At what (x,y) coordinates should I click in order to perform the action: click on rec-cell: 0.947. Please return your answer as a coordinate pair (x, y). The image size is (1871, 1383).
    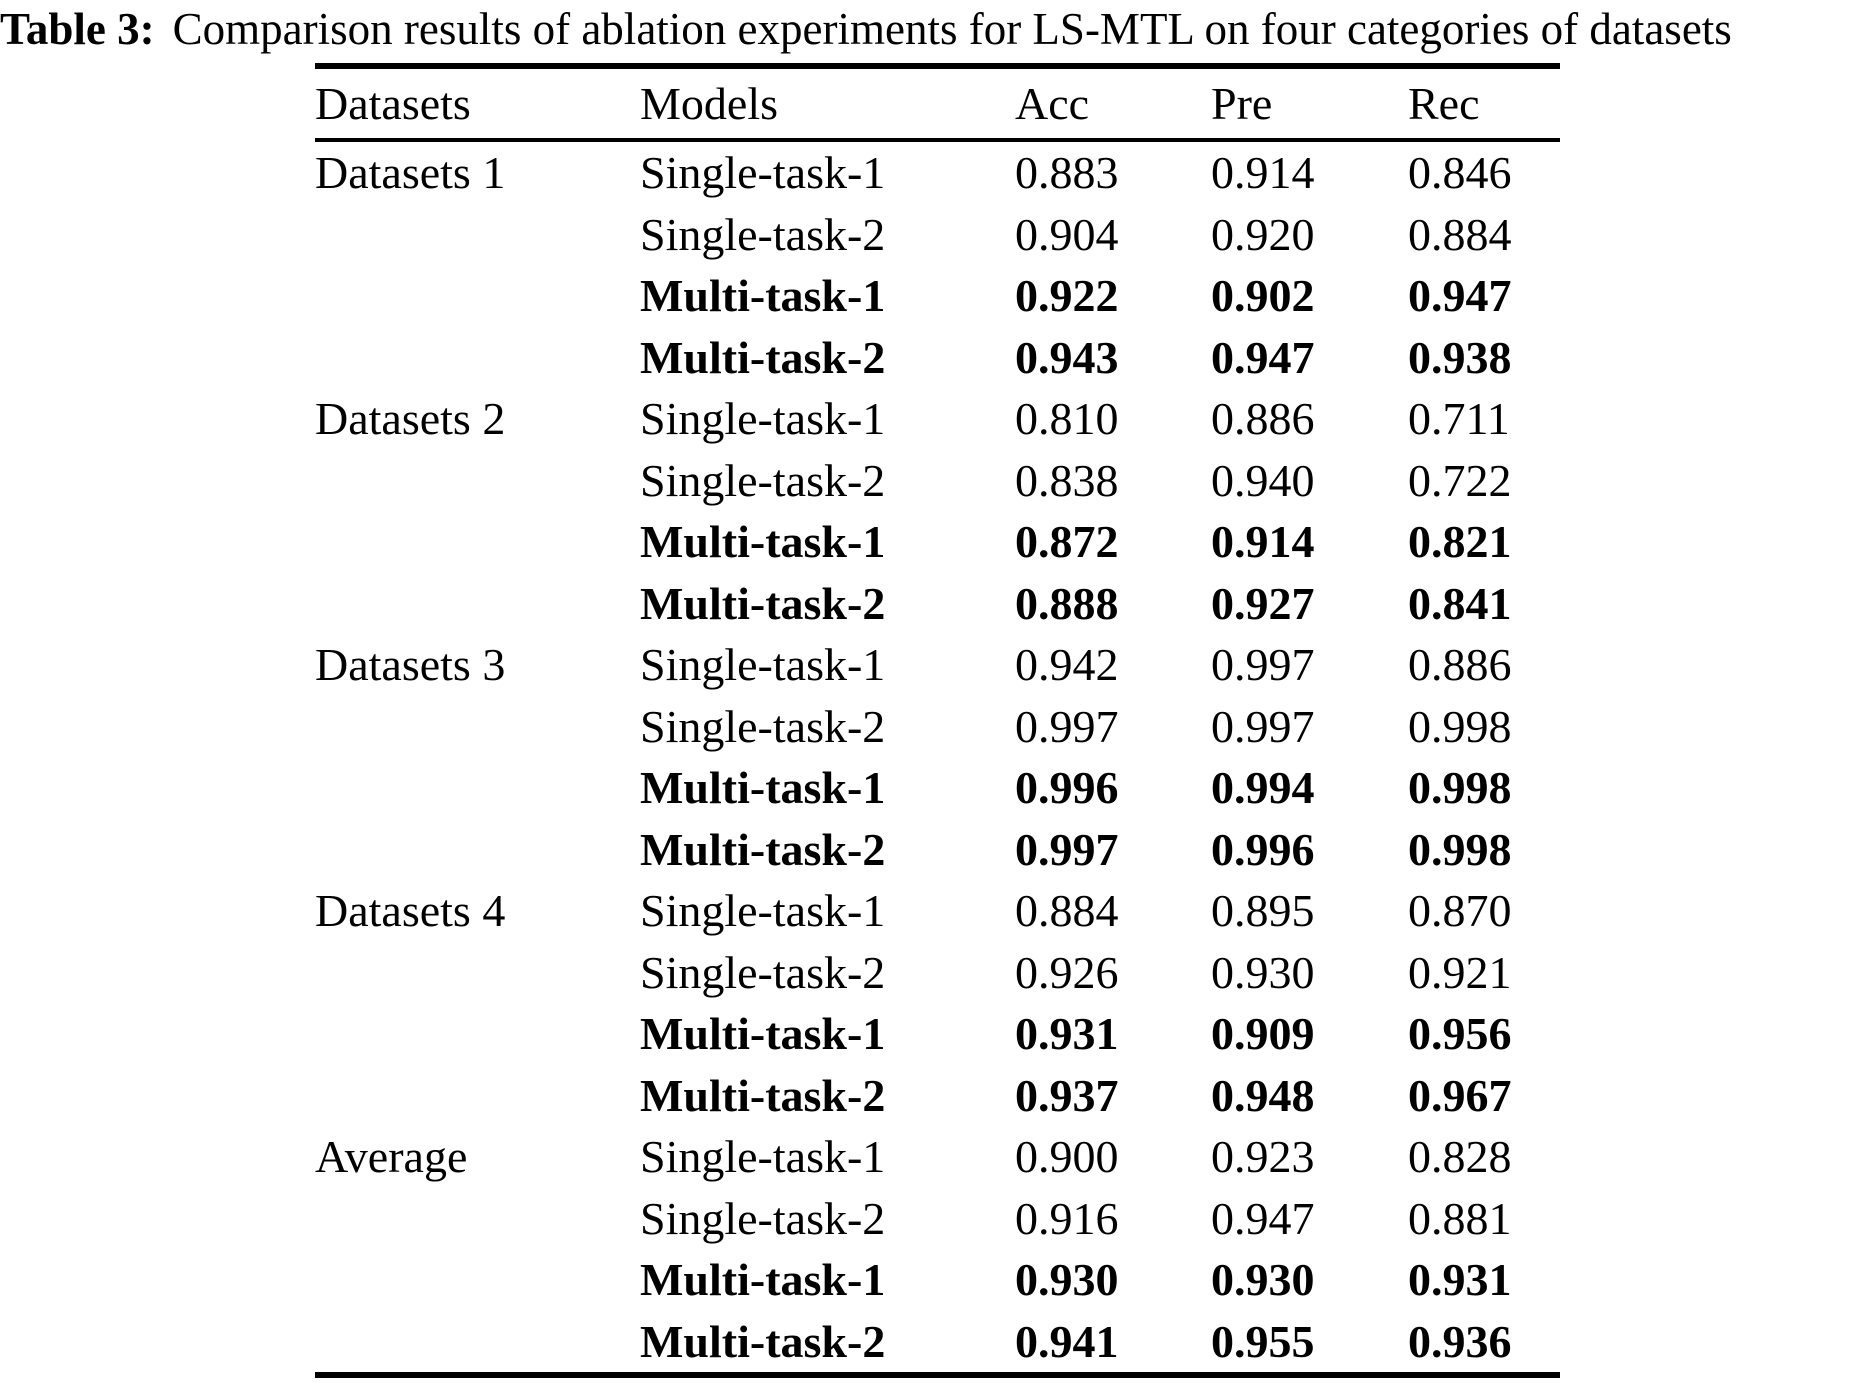
    Looking at the image, I should click on (1460, 296).